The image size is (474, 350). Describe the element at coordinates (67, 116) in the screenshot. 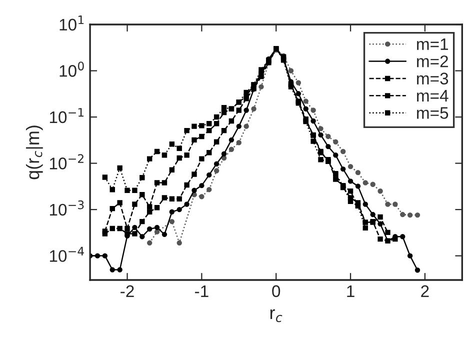

I see `y-tick-label: 10$^{−1}$` at that location.